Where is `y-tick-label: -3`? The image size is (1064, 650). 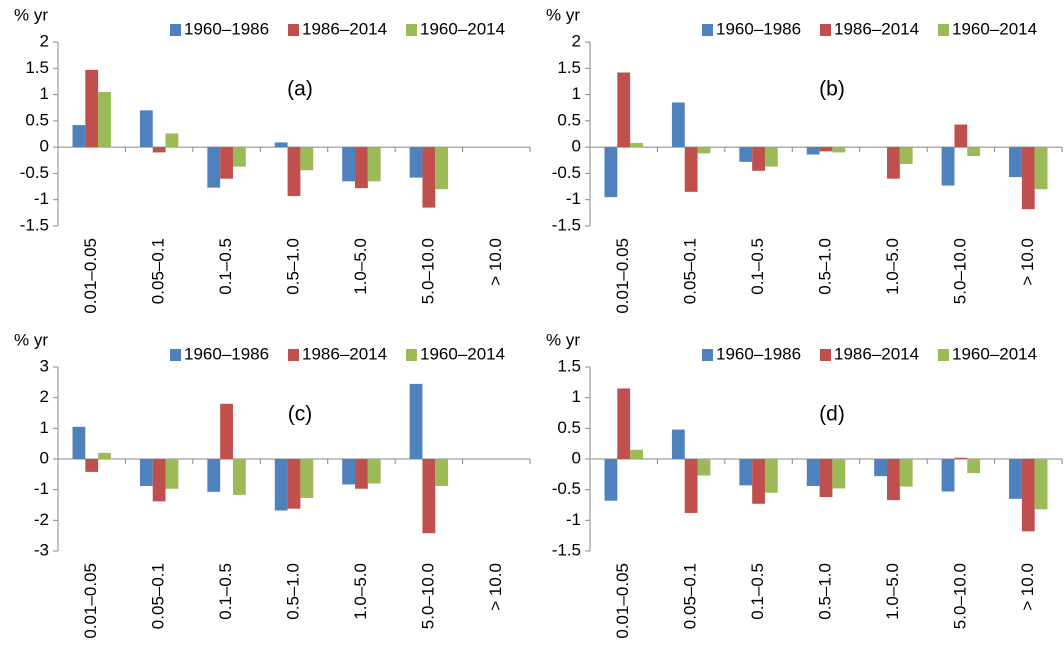 y-tick-label: -3 is located at coordinates (41, 549).